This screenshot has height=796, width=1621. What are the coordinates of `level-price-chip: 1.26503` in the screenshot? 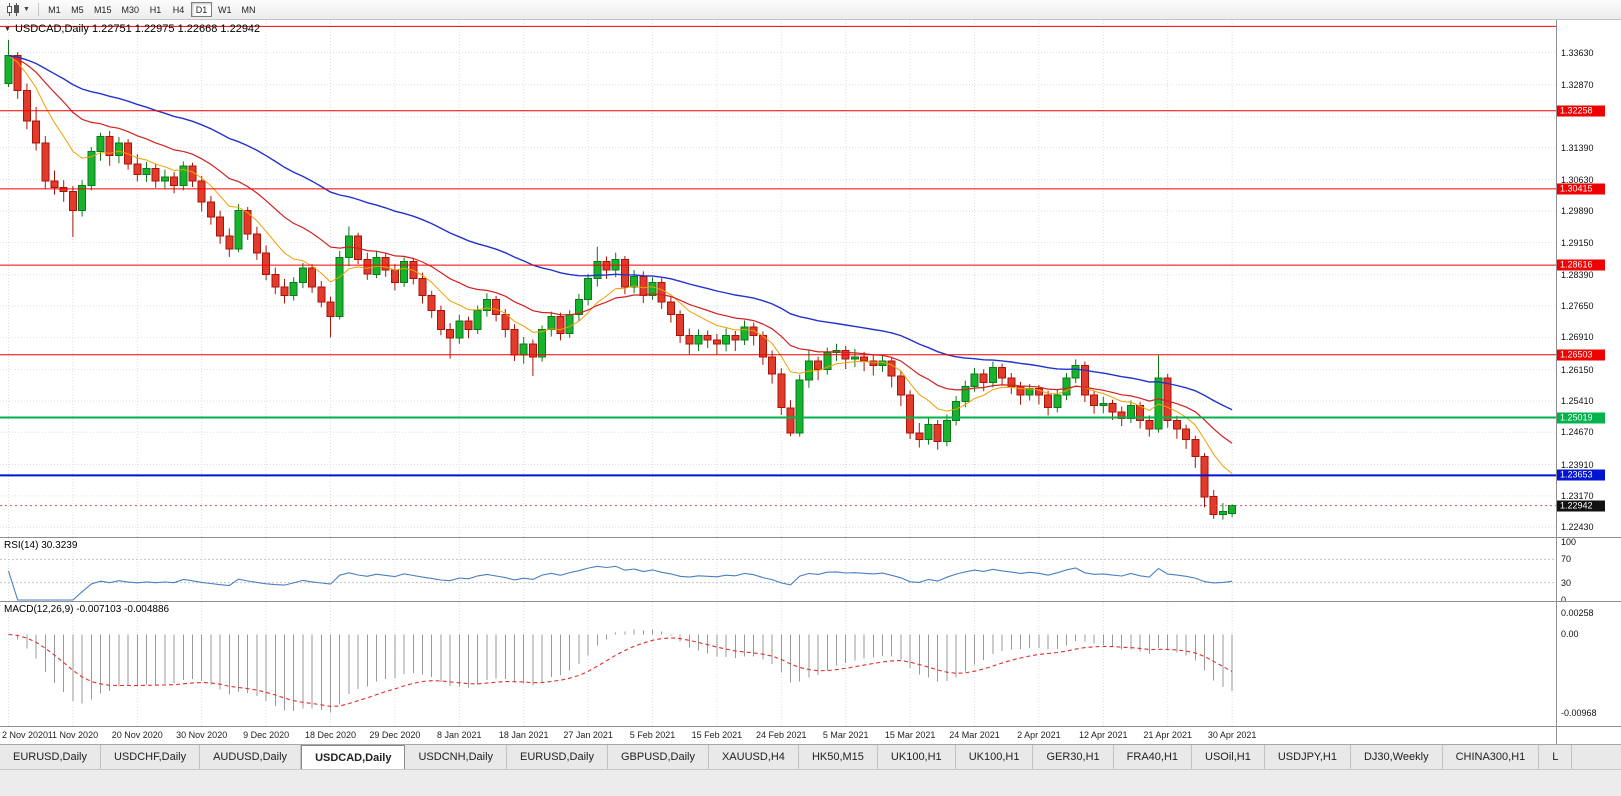 It's located at (1581, 355).